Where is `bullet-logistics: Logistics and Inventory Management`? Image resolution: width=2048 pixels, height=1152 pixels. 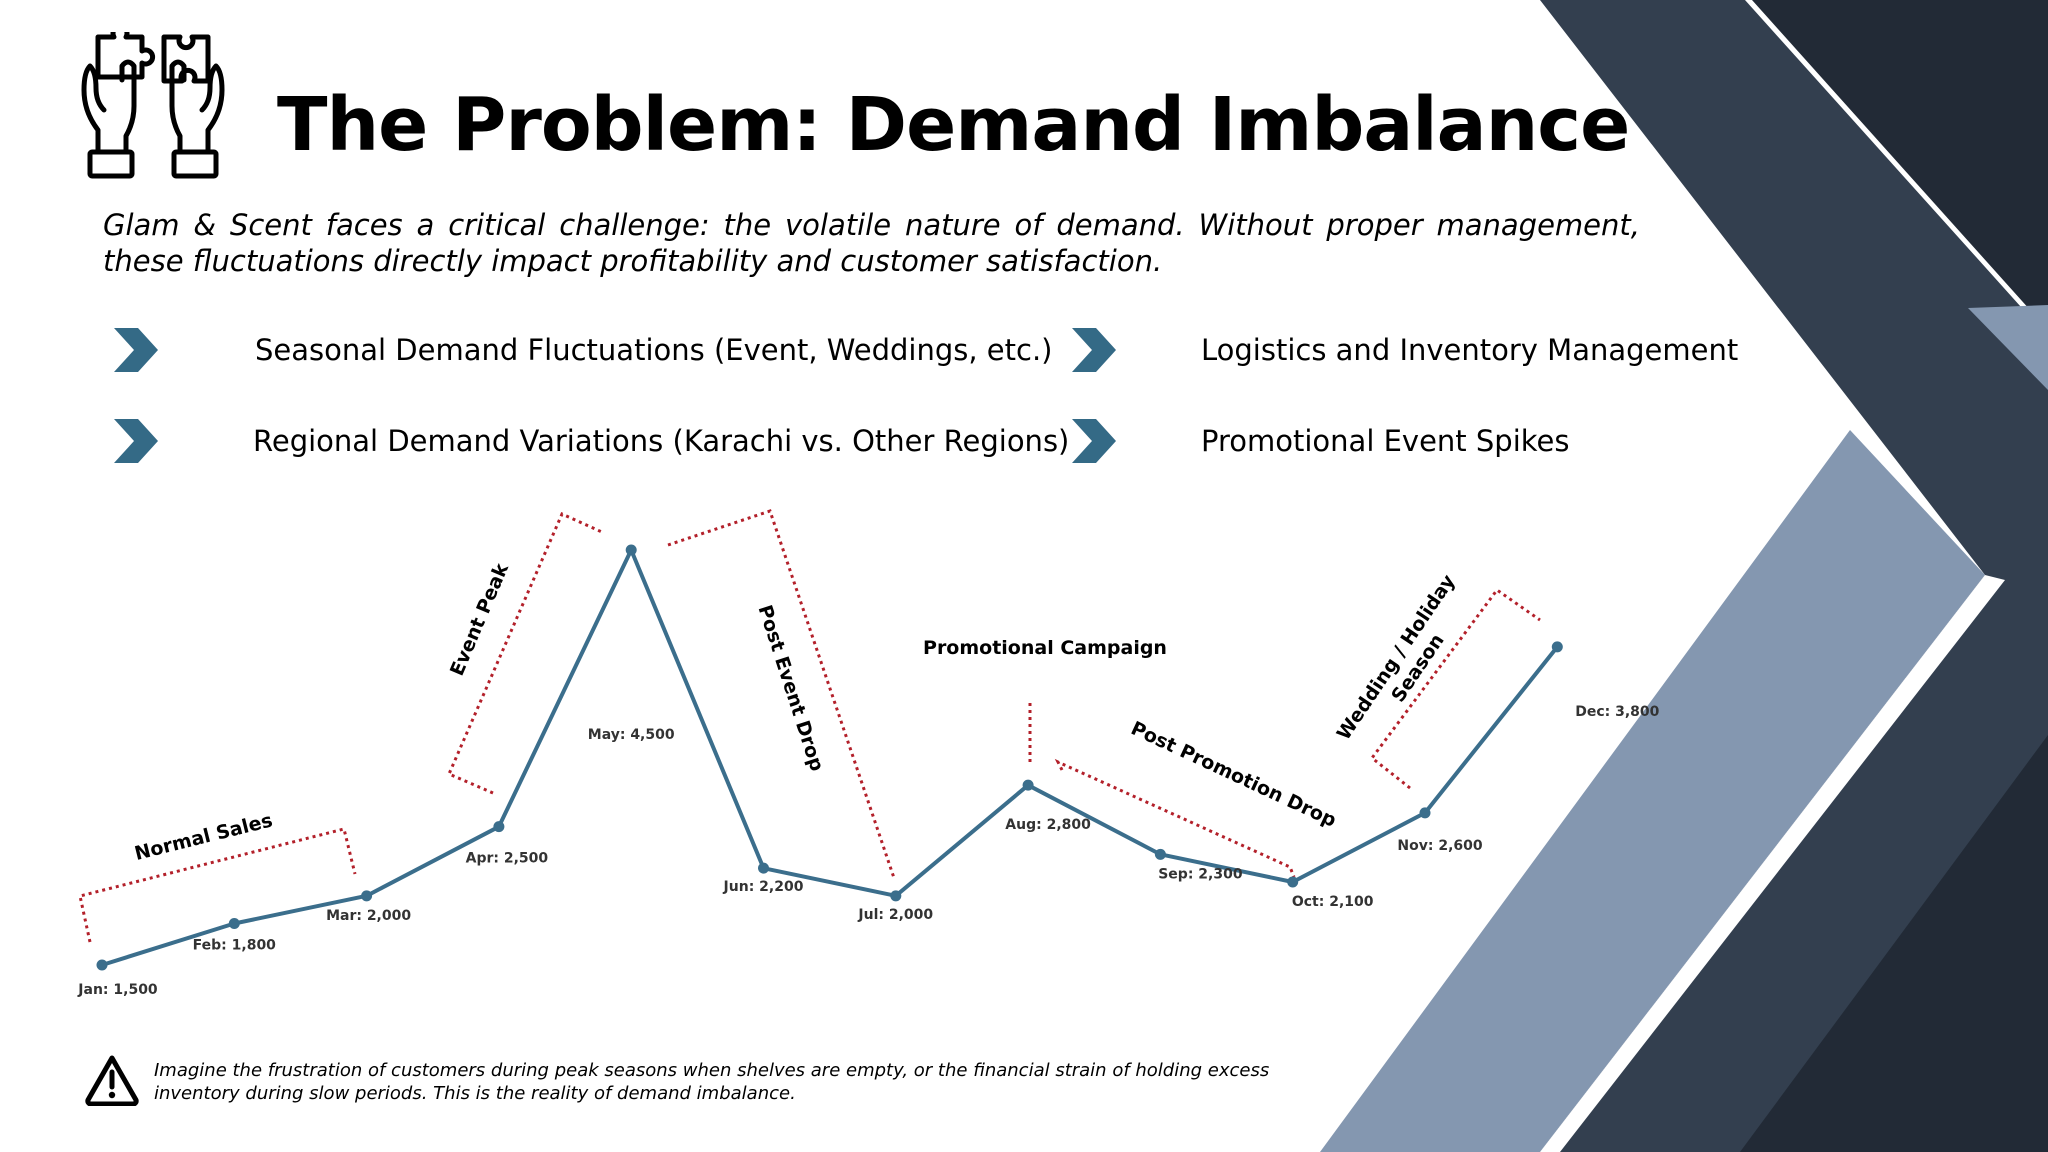 bullet-logistics: Logistics and Inventory Management is located at coordinates (1404, 350).